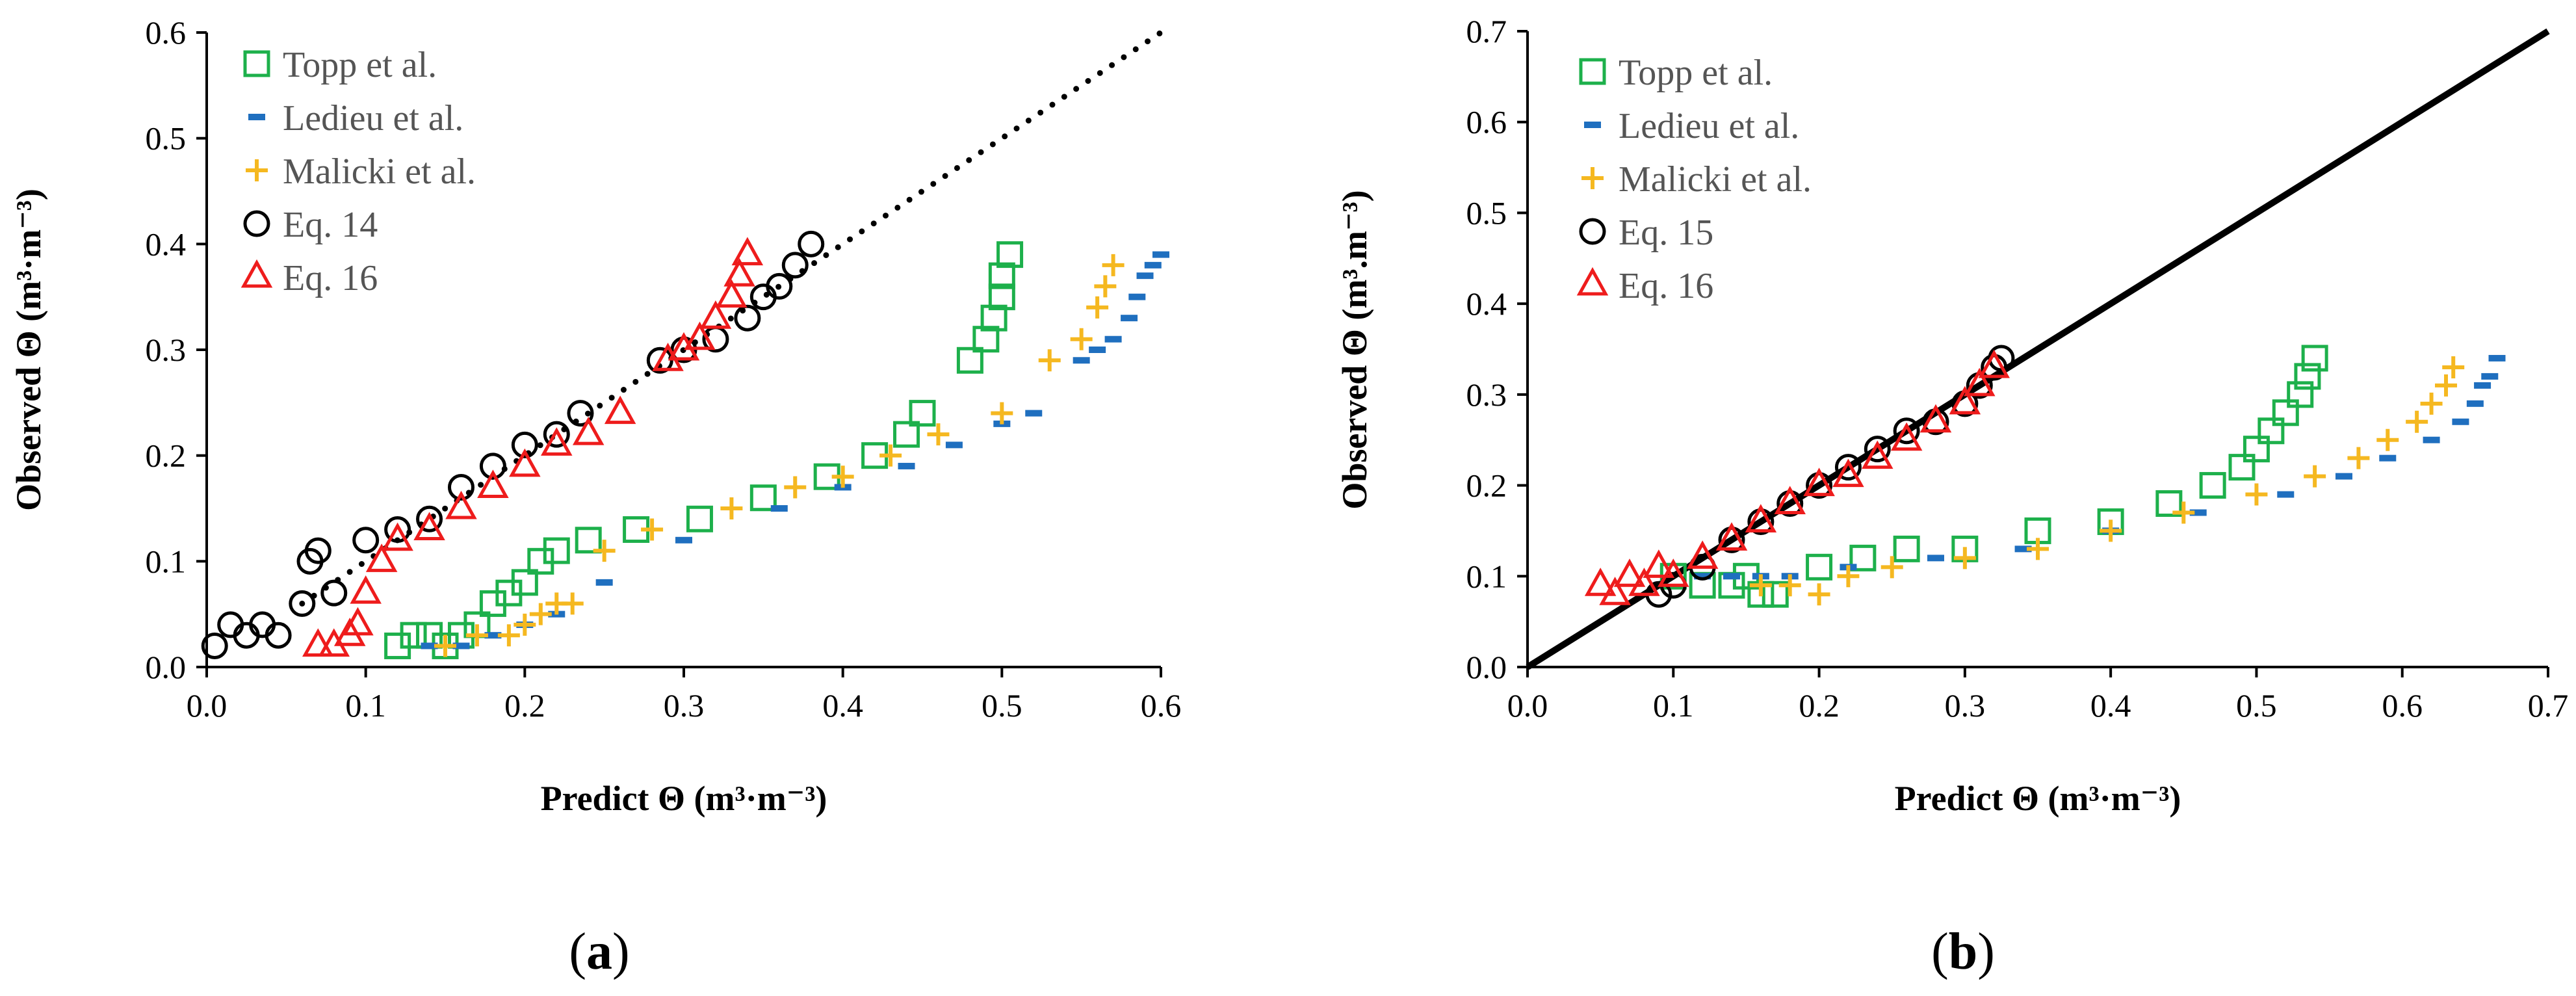 Image resolution: width=2576 pixels, height=996 pixels. What do you see at coordinates (2110, 706) in the screenshot?
I see `x-tick-label: 0.4` at bounding box center [2110, 706].